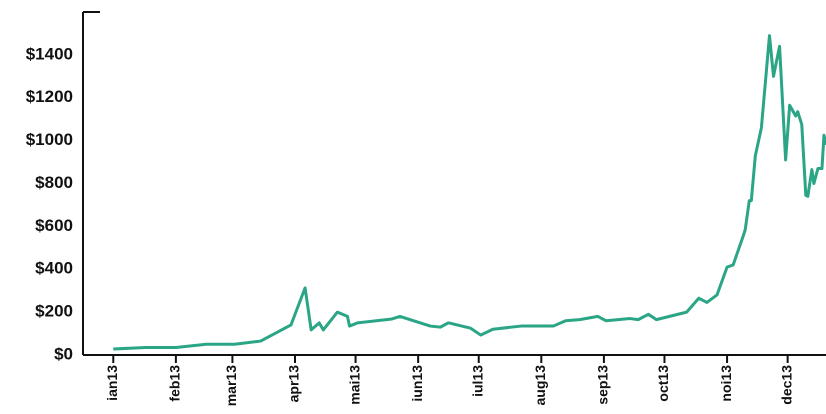  Describe the element at coordinates (663, 383) in the screenshot. I see `x-tick-label: oct13` at that location.